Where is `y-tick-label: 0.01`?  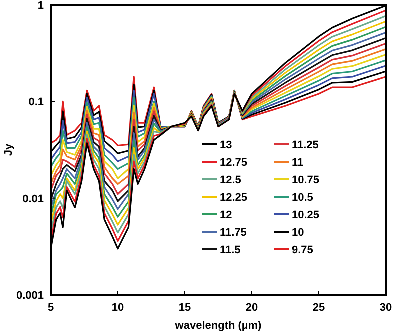
y-tick-label: 0.01 is located at coordinates (33, 199).